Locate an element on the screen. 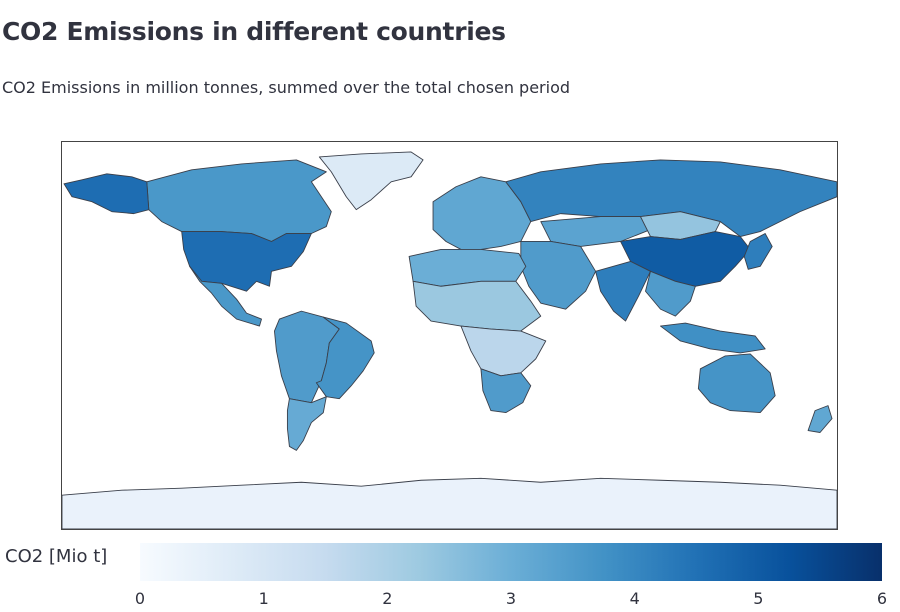  region-indonesia is located at coordinates (713, 338).